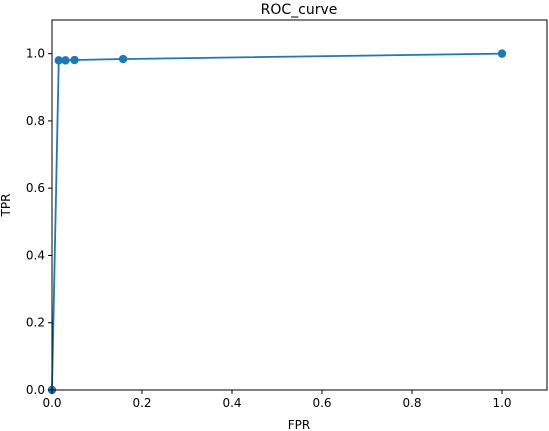 This screenshot has height=431, width=549. I want to click on y-axis-label: TPR, so click(6, 206).